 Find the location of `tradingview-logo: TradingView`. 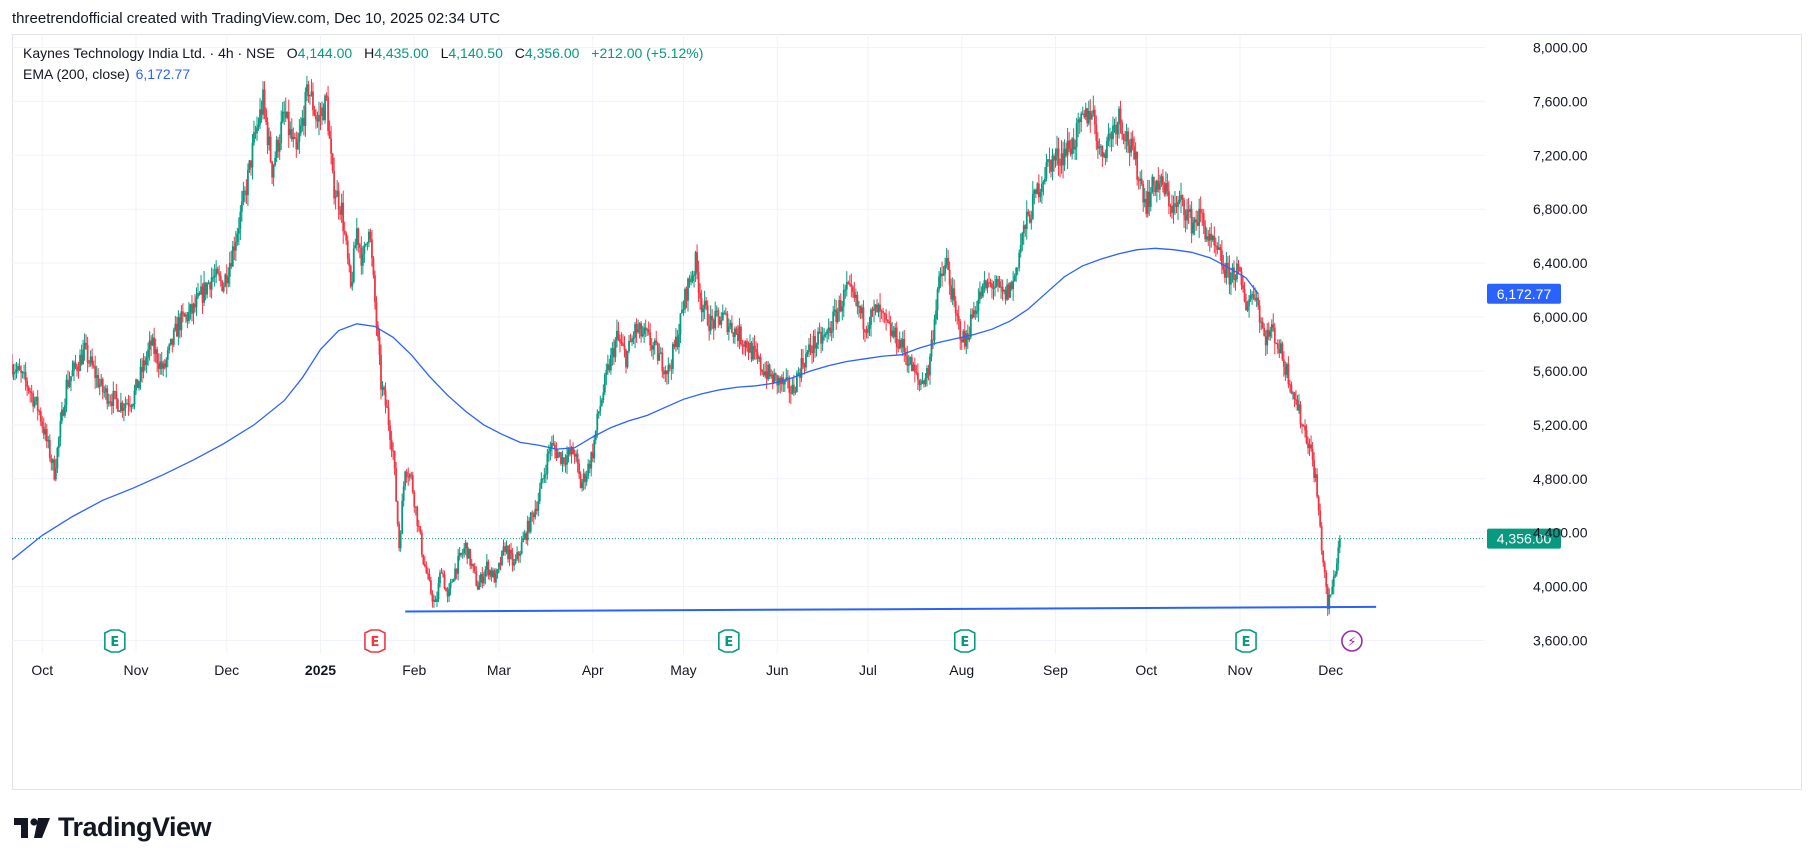

tradingview-logo: TradingView is located at coordinates (113, 827).